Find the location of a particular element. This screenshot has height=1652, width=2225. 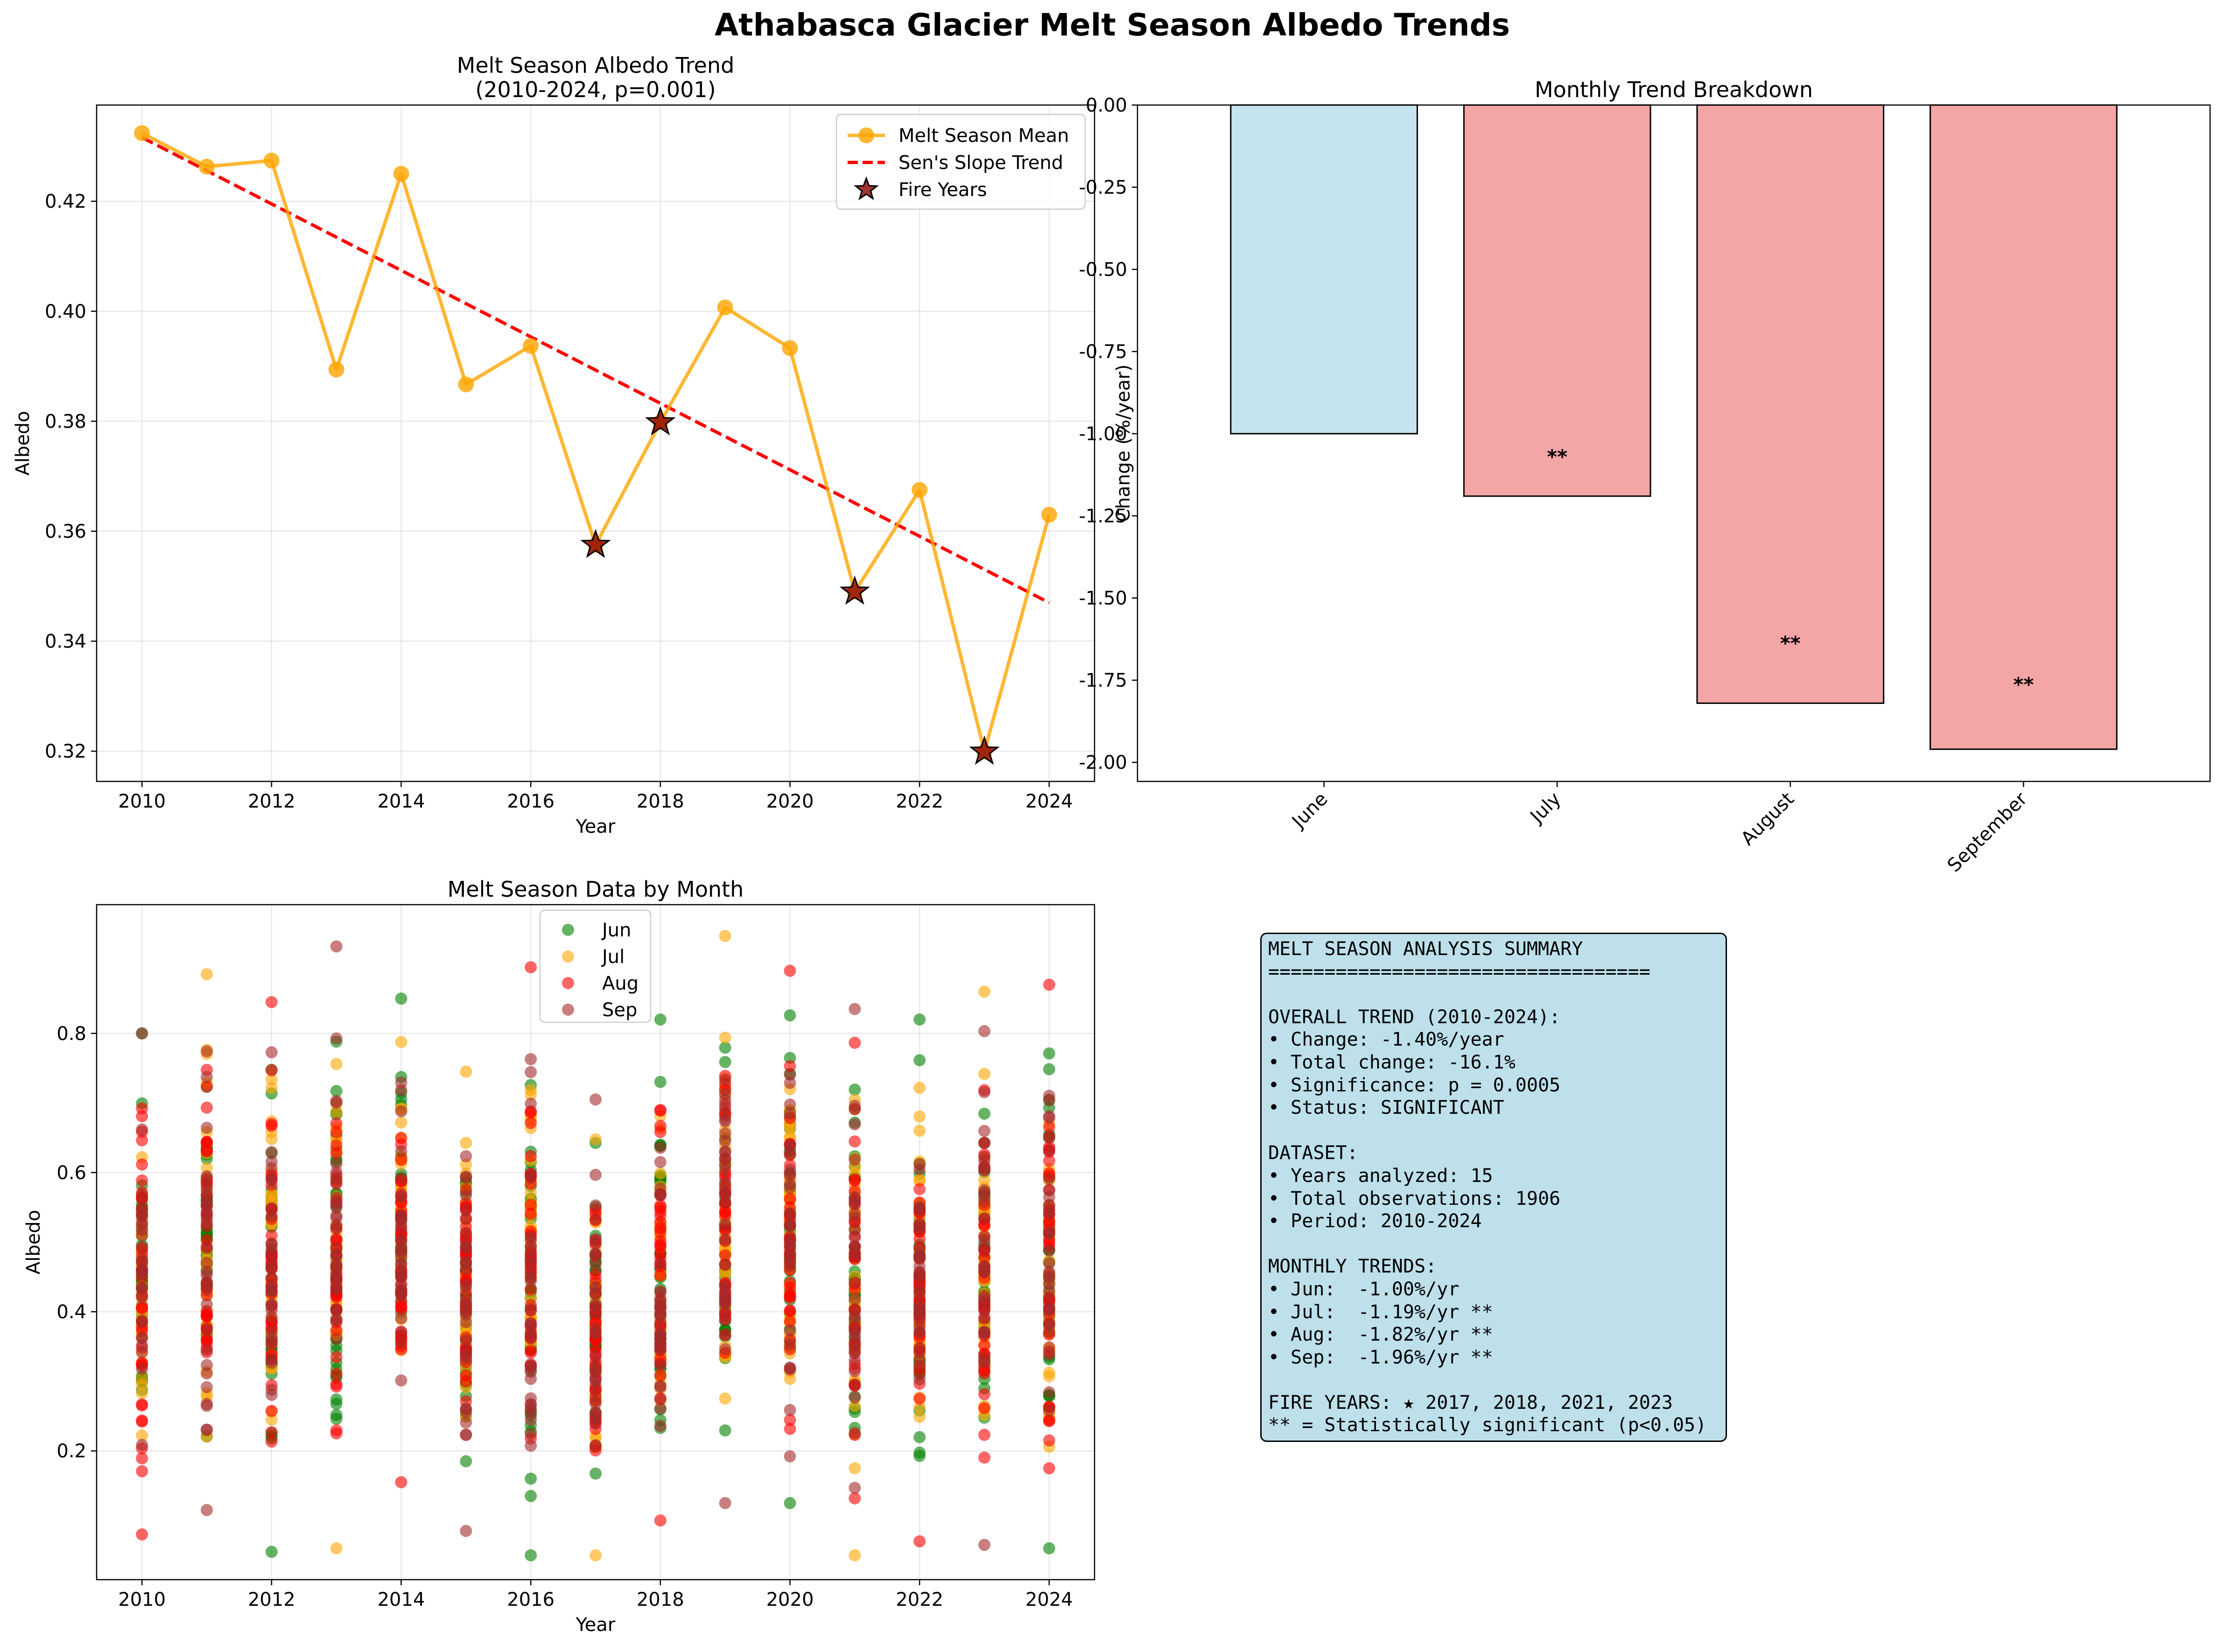

legend-label: Melt Season Mean is located at coordinates (983, 136).